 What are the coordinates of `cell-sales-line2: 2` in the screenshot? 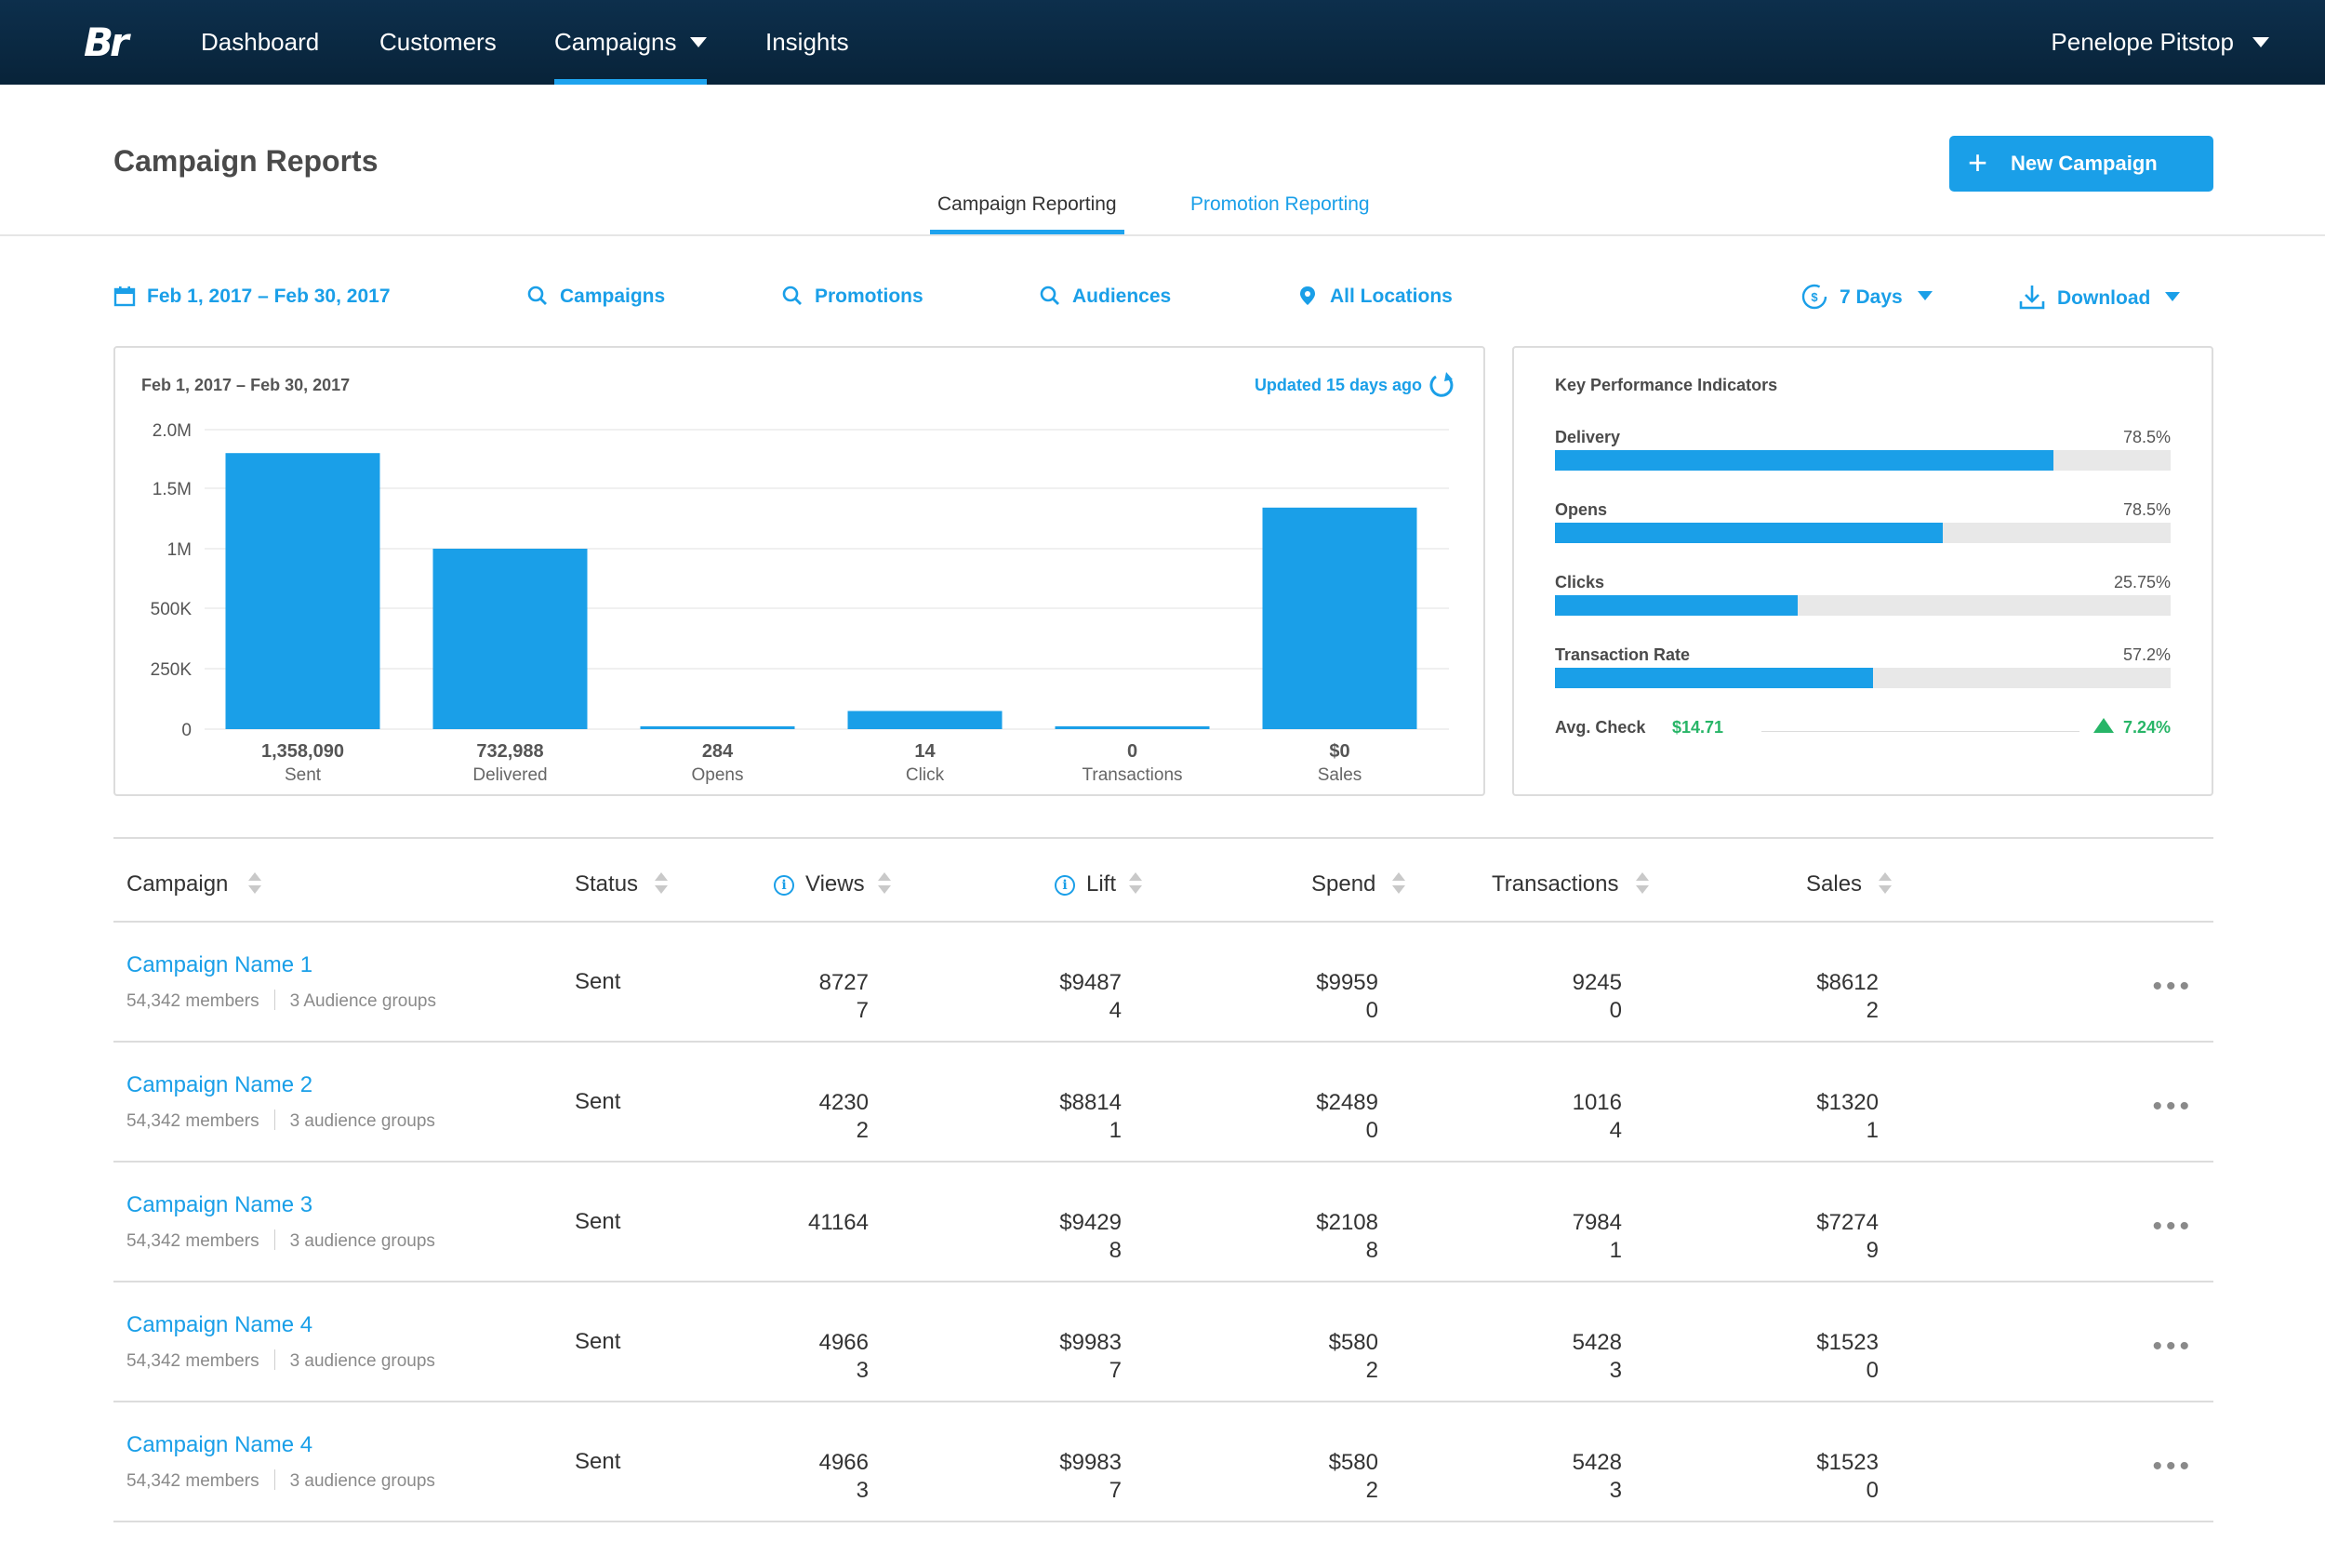 It's located at (1872, 1010).